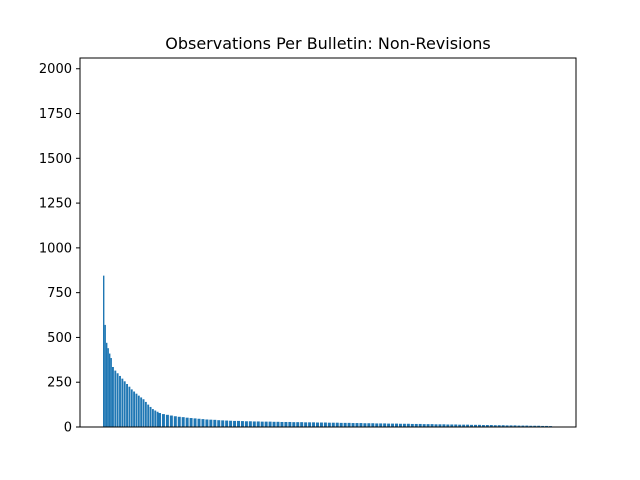  What do you see at coordinates (59, 338) in the screenshot?
I see `y-tick-label: 500` at bounding box center [59, 338].